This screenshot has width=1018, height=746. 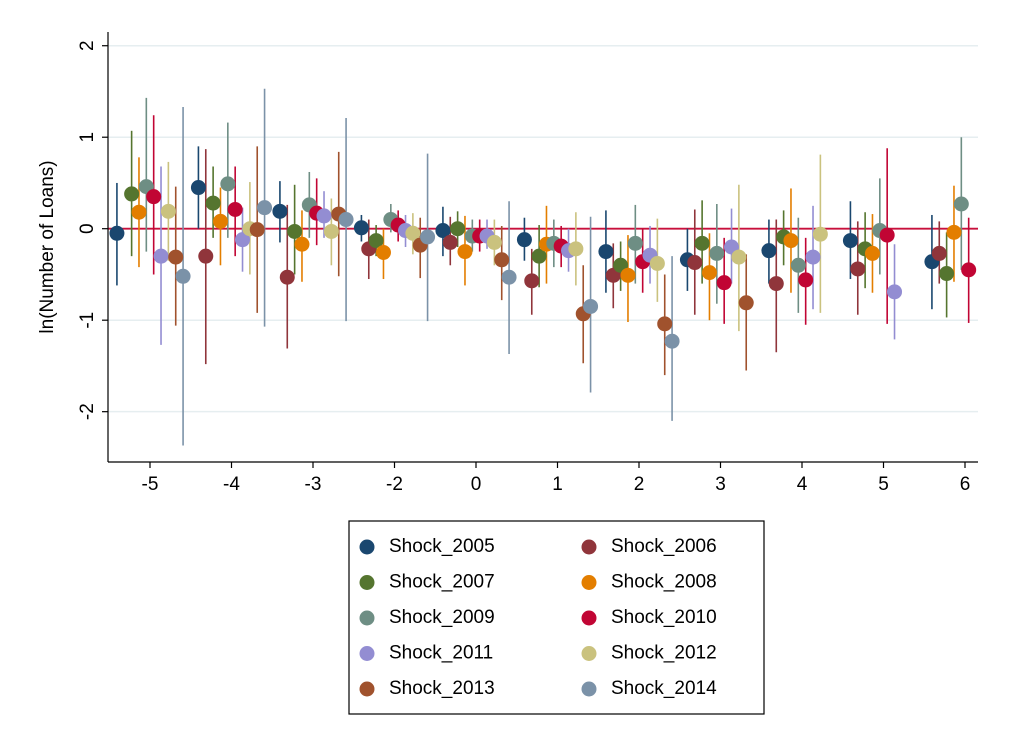 I want to click on legend-label: Shock_2010, so click(x=664, y=617).